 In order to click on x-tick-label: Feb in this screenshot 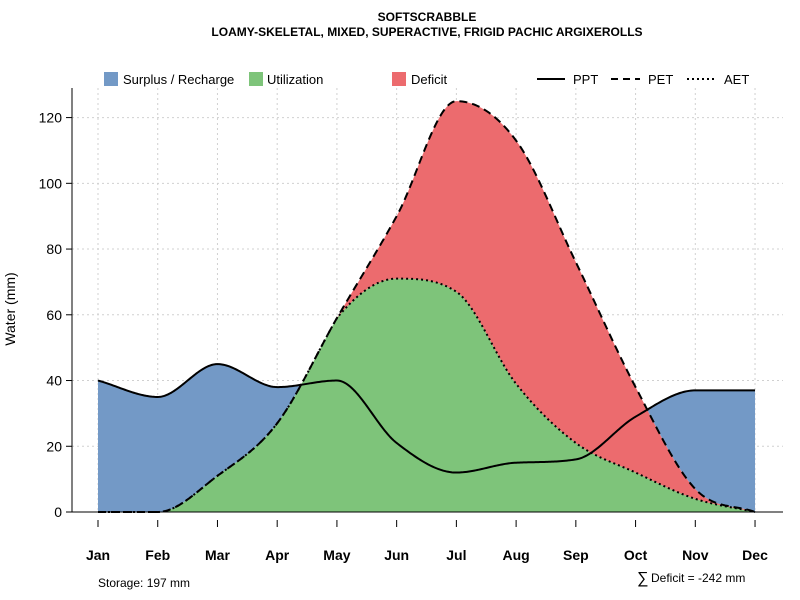, I will do `click(157, 555)`.